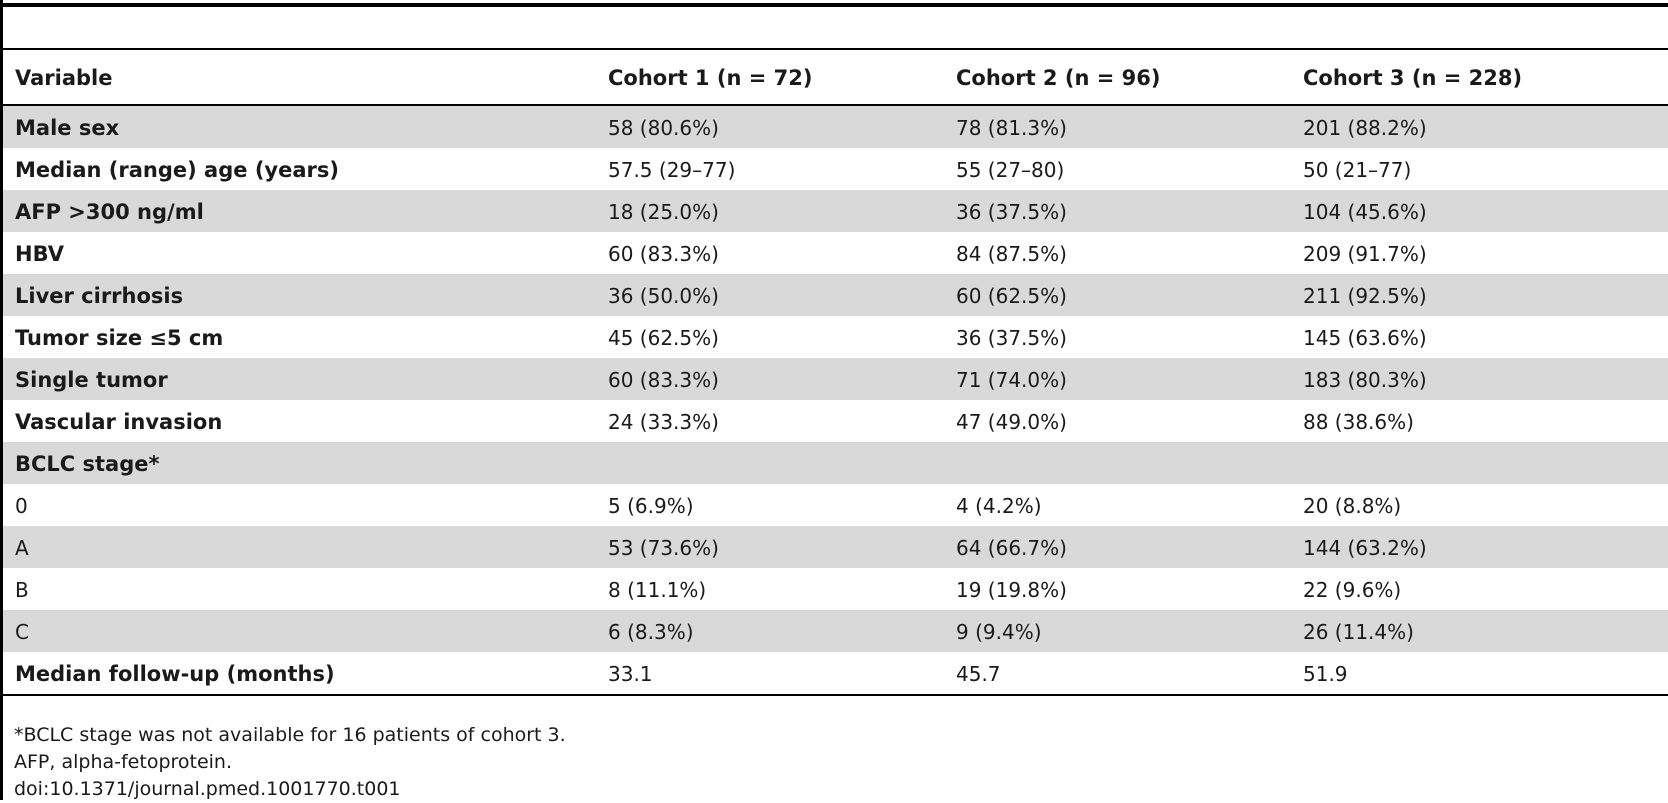 This screenshot has height=803, width=1668. Describe the element at coordinates (835, 463) in the screenshot. I see `table-row: BCLC stage*` at that location.